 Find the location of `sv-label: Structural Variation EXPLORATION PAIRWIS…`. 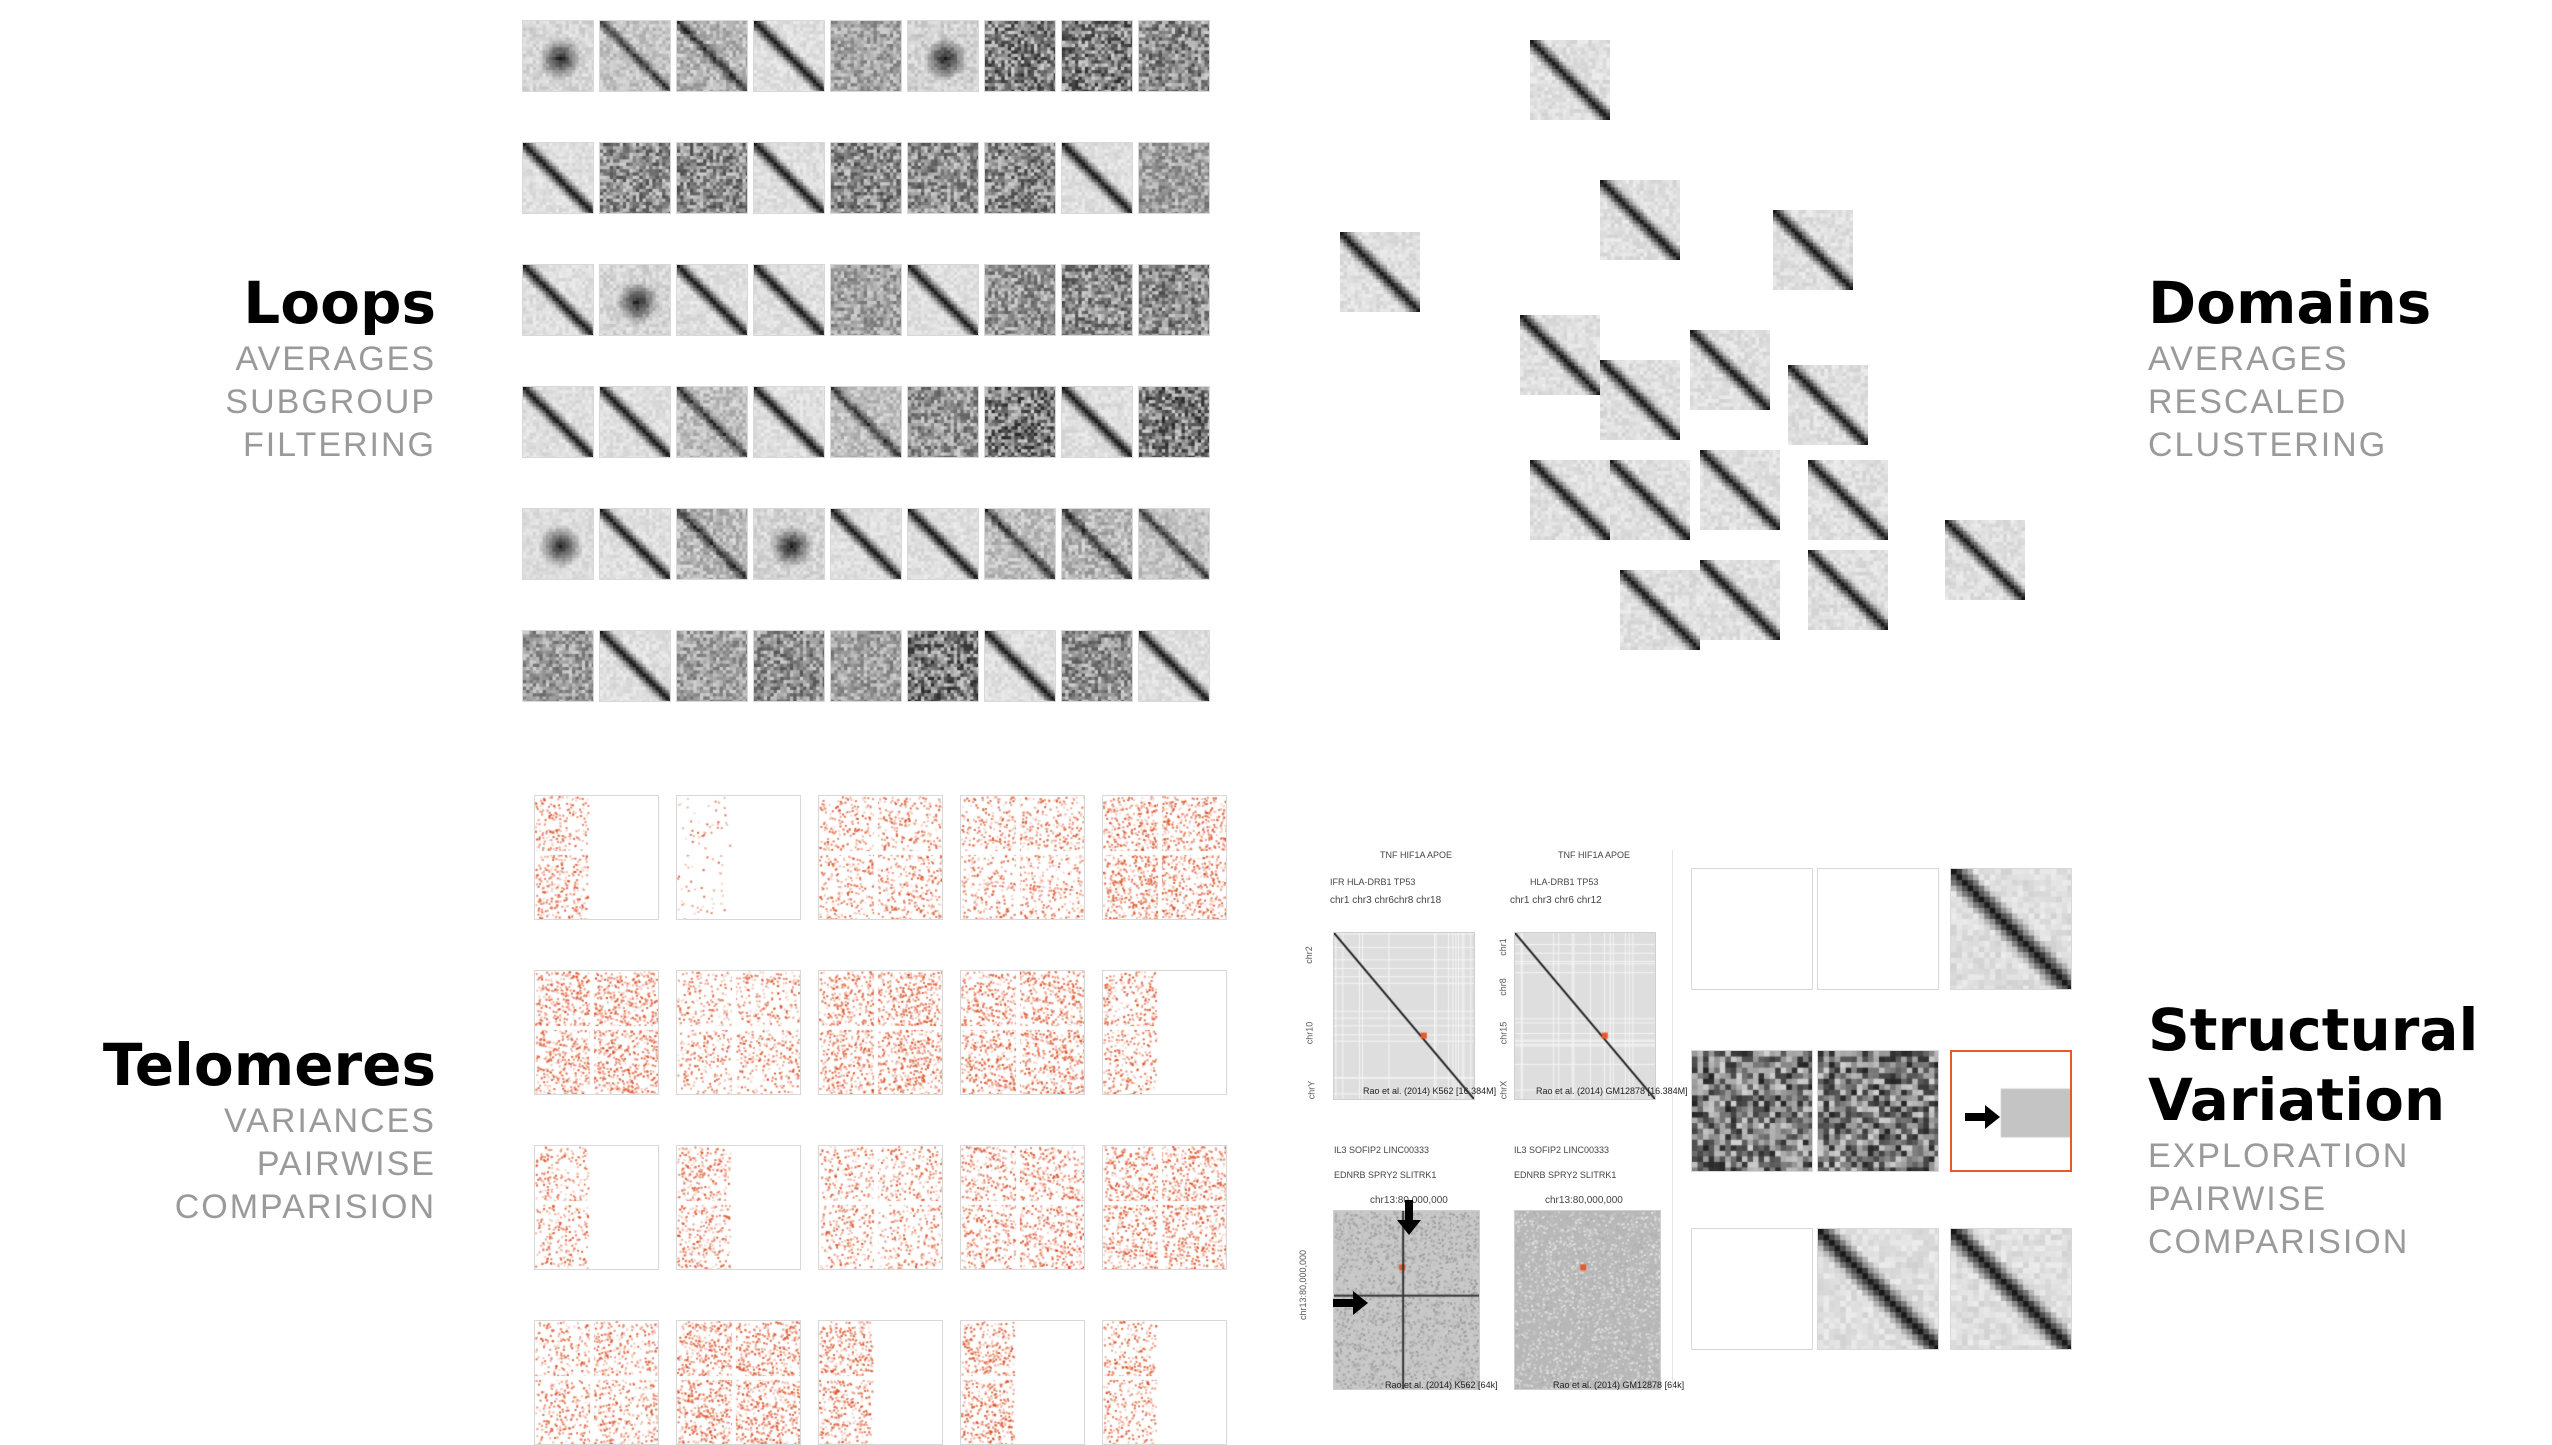

sv-label: Structural Variation EXPLORATION PAIRWIS… is located at coordinates (2348, 1129).